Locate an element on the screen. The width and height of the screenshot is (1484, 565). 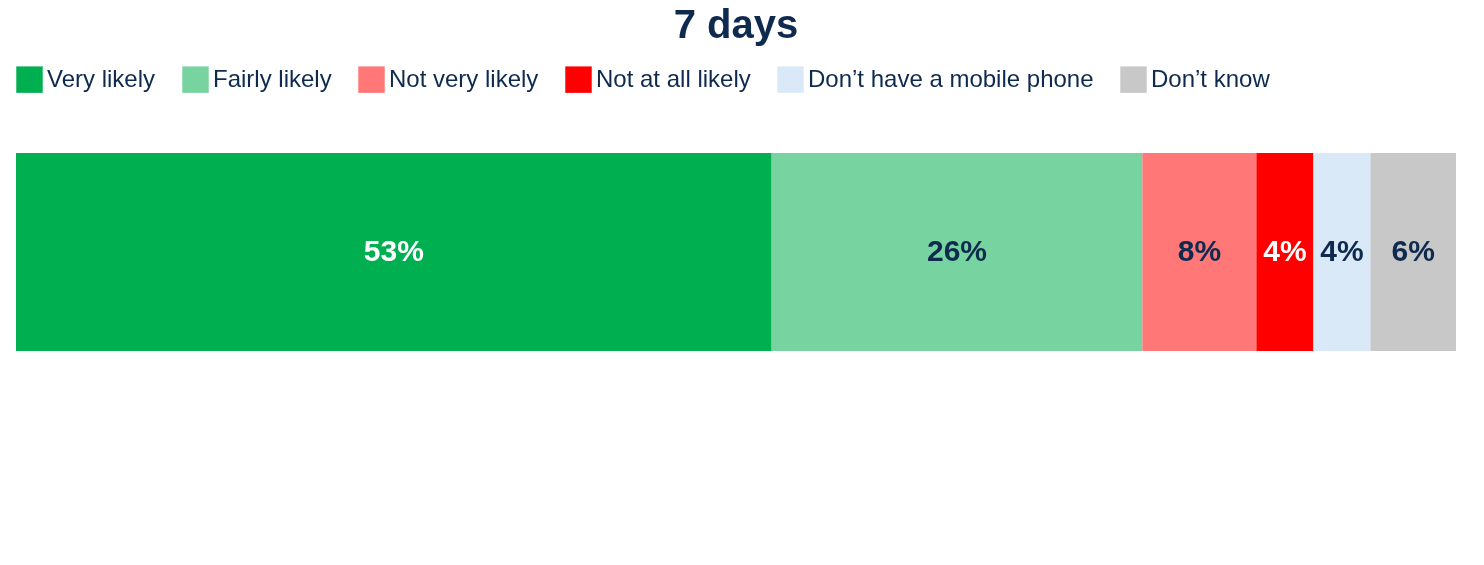
legend-label: Don’t have a mobile phone is located at coordinates (951, 78).